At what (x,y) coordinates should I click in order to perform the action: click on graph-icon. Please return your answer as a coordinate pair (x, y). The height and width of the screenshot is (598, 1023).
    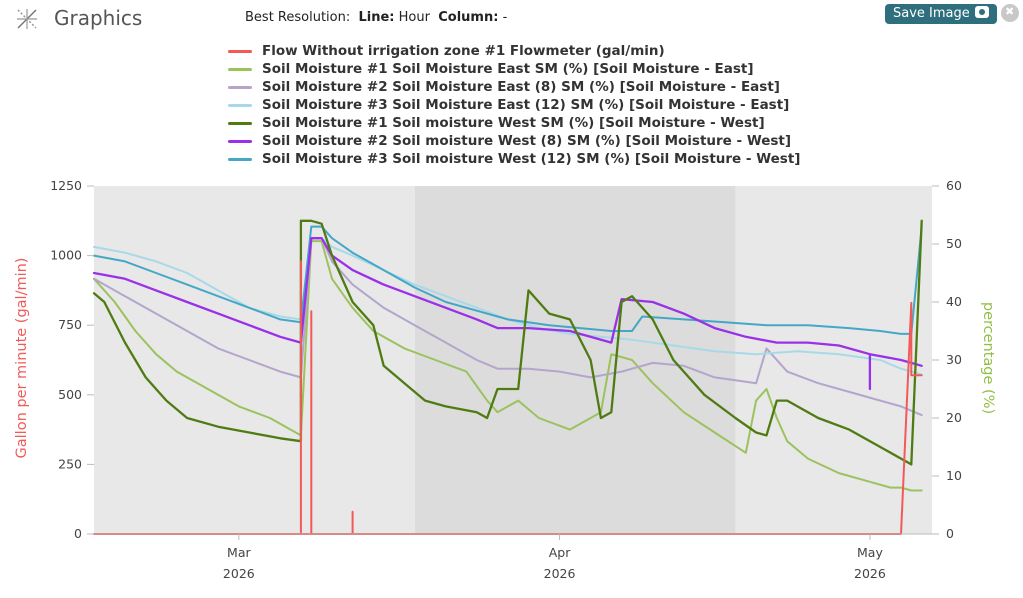
    Looking at the image, I should click on (27, 19).